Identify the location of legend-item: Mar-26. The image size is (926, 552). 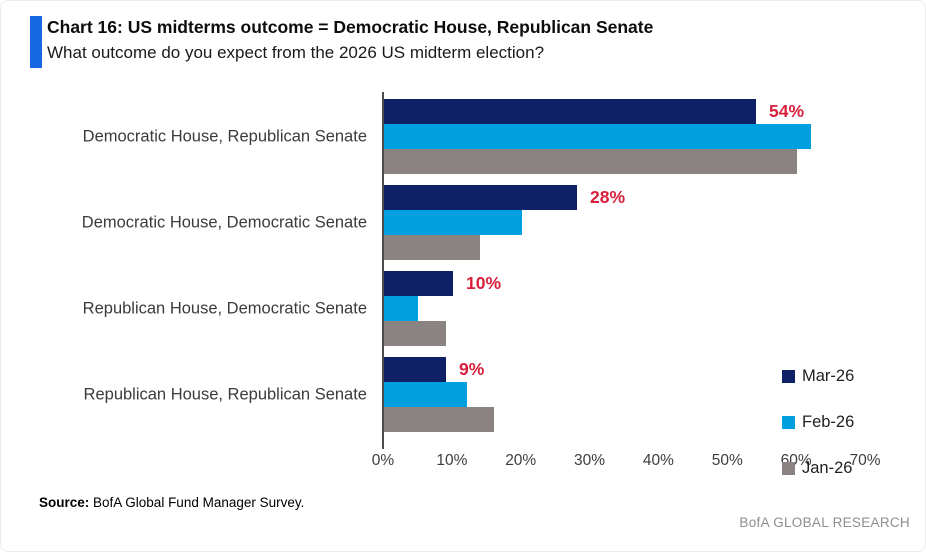
(818, 376).